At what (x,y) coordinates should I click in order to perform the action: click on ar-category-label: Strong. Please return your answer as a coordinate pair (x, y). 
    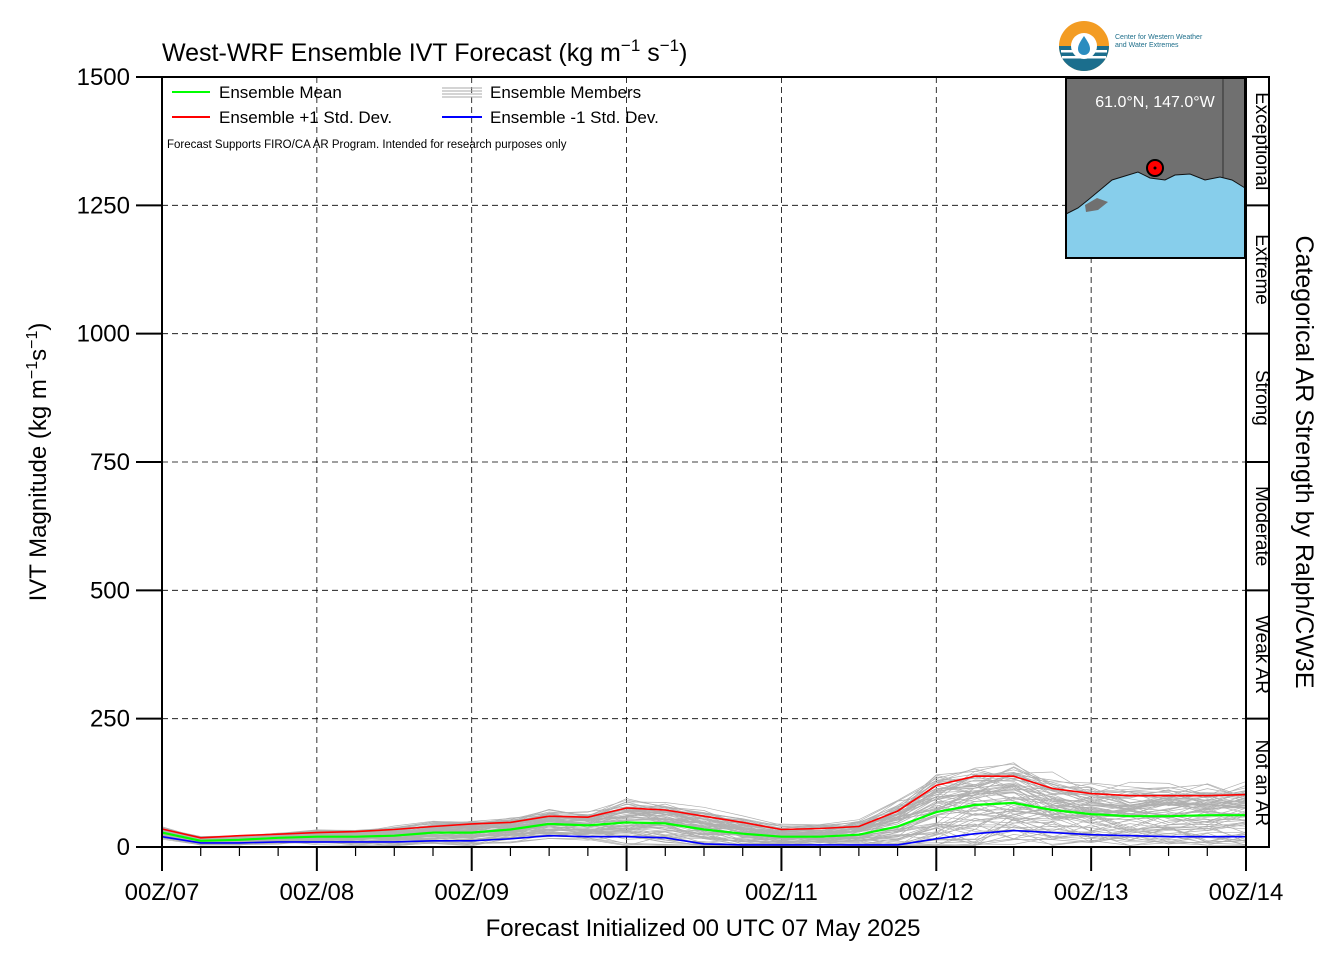
    Looking at the image, I should click on (1261, 398).